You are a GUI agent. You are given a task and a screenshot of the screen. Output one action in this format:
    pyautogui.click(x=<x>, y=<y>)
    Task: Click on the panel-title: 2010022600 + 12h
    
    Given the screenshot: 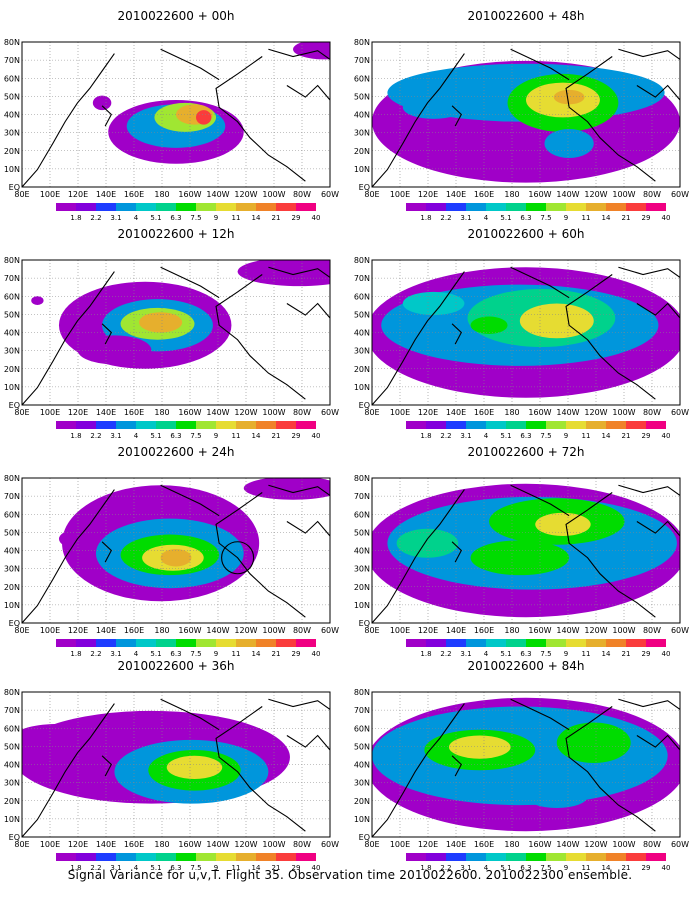 What is the action you would take?
    pyautogui.click(x=176, y=234)
    